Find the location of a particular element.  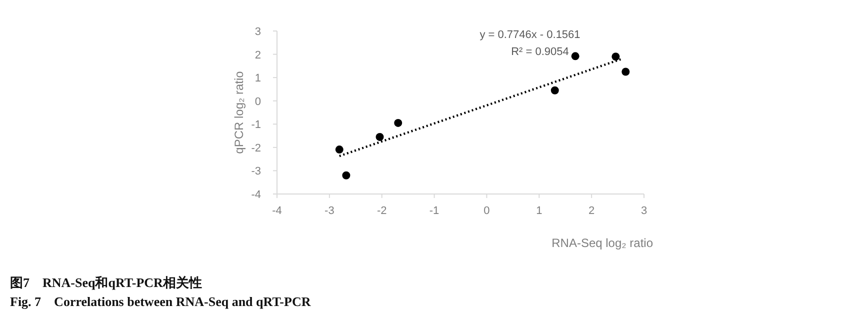

x-axis-title: RNA-Seq log₂ ratio is located at coordinates (603, 243).